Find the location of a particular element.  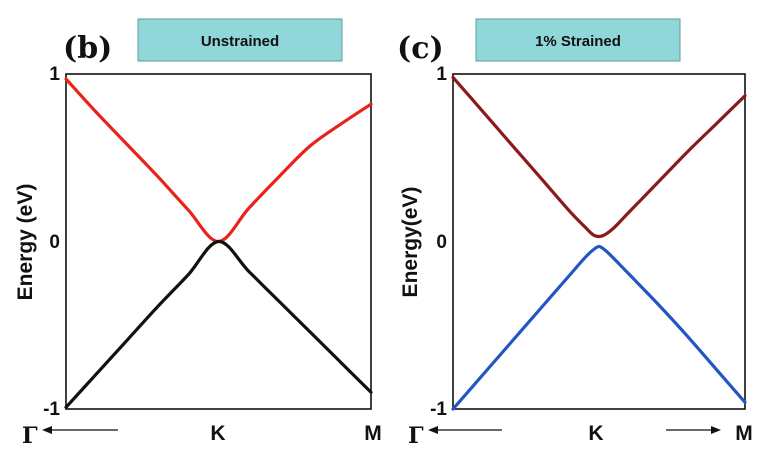

panel-c-label: (c) is located at coordinates (420, 48).